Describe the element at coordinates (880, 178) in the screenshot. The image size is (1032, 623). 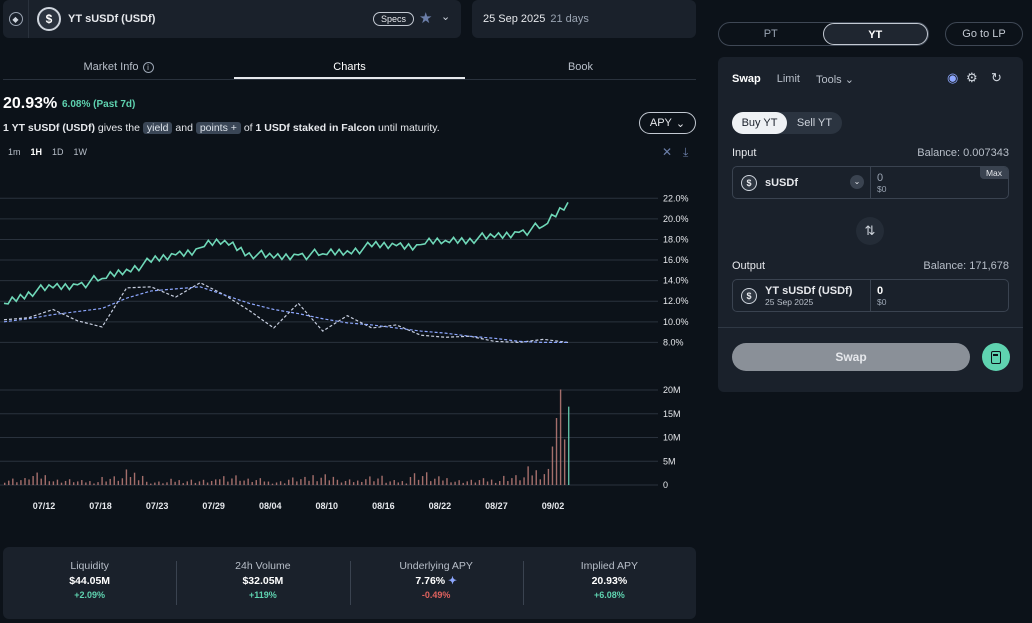
I see `input-amount: 0` at that location.